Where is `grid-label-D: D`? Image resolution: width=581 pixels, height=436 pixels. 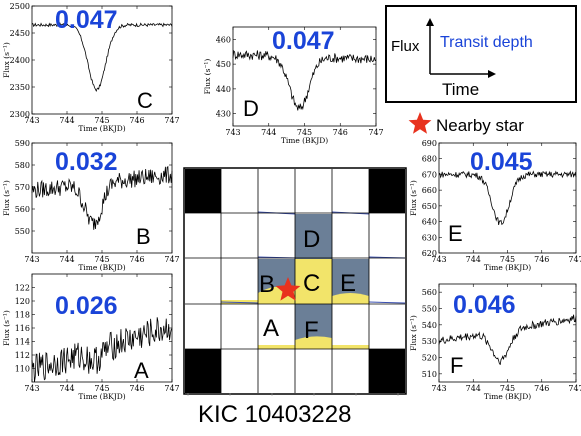
grid-label-D: D is located at coordinates (311, 239).